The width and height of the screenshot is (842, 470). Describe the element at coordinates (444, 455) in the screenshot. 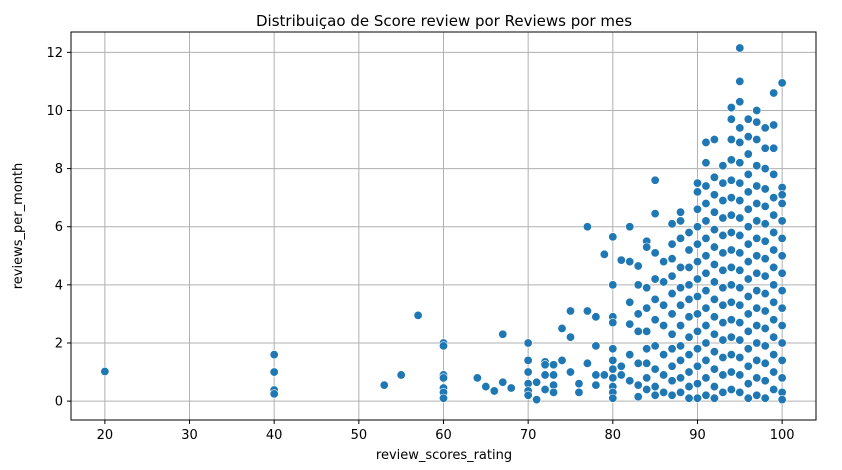

I see `x-axis-title: review_scores_rating` at that location.